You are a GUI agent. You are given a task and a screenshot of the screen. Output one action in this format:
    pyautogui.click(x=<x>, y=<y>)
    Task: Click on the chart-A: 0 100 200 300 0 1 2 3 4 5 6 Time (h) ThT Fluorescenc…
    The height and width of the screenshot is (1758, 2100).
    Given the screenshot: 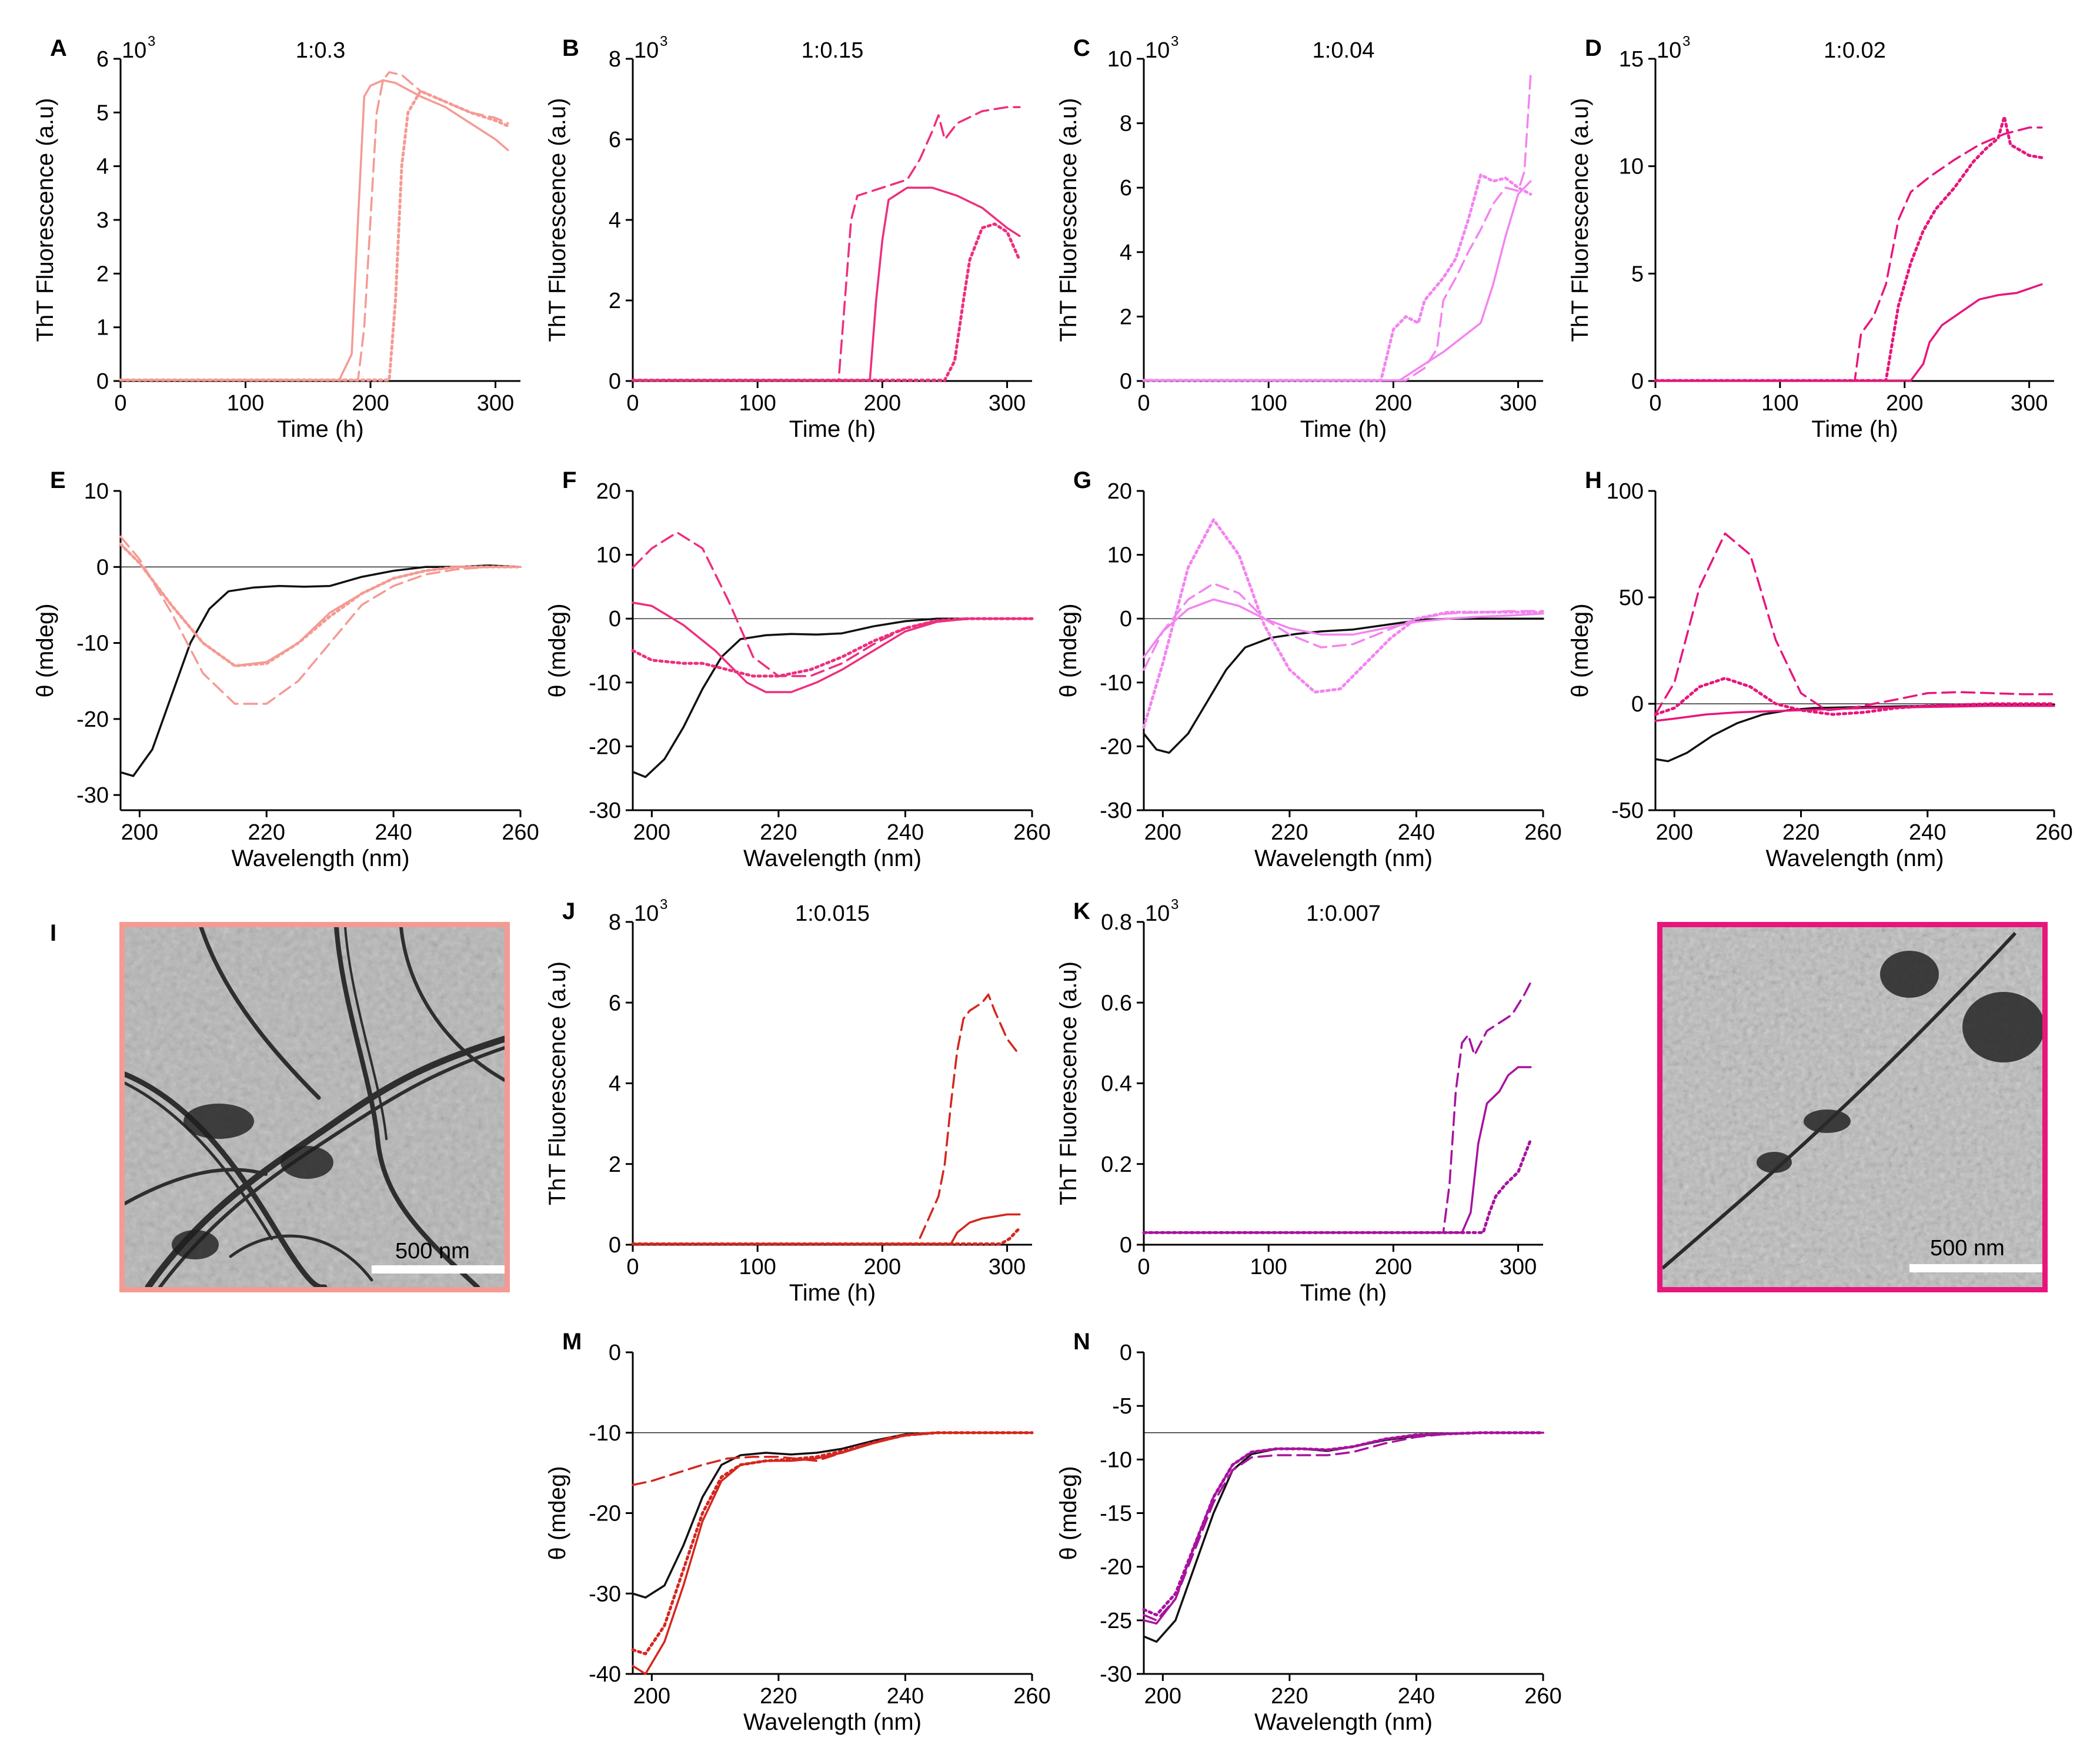 What is the action you would take?
    pyautogui.click(x=276, y=238)
    